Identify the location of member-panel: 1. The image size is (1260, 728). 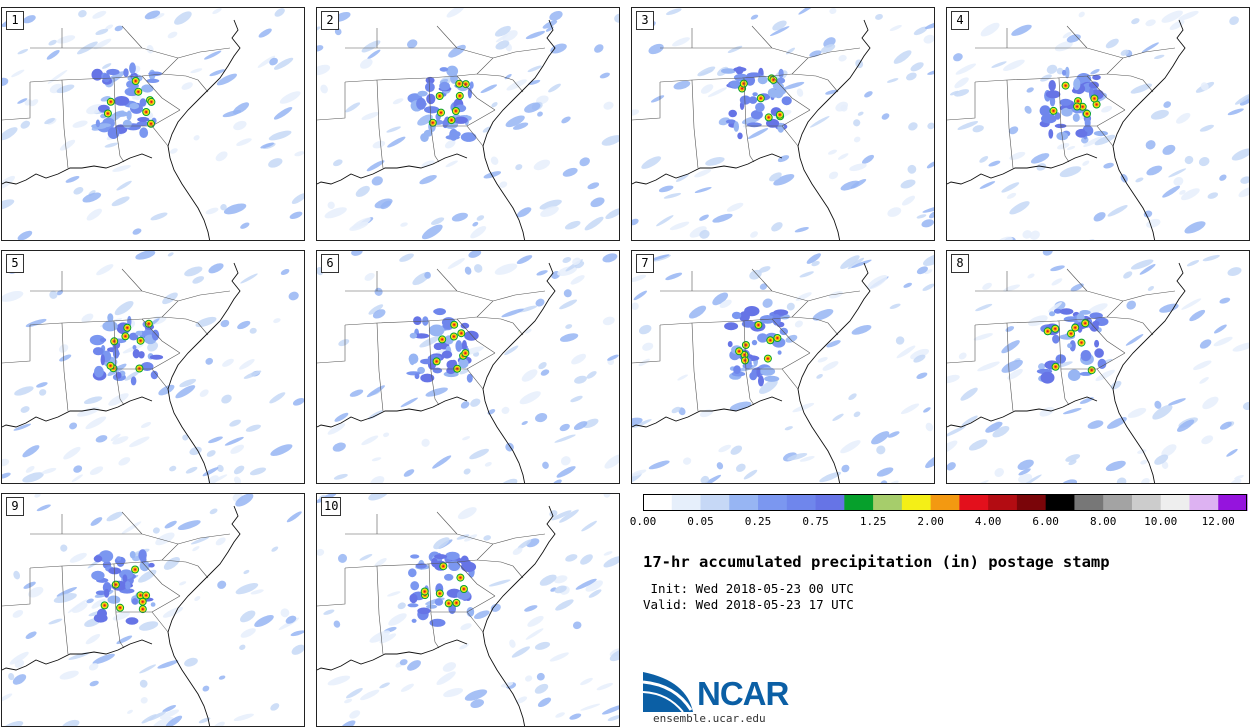
(153, 124).